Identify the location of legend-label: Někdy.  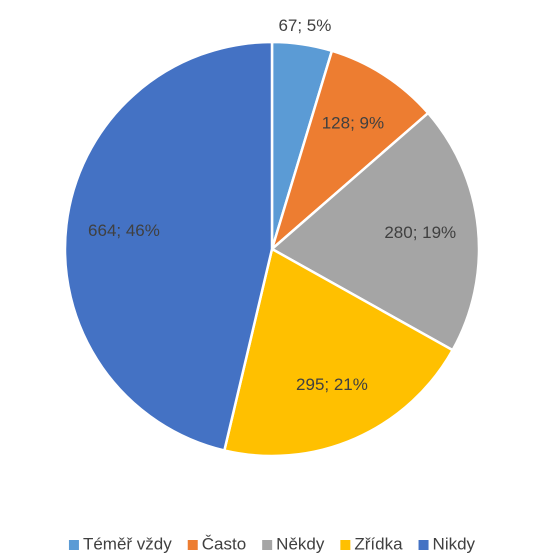
(300, 543).